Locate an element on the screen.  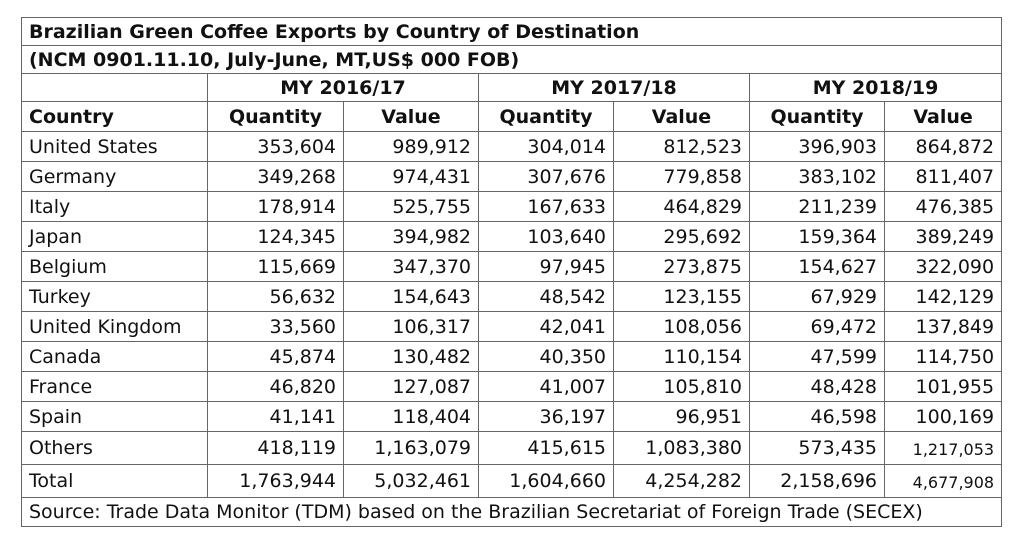
value-cell: 1,163,079 is located at coordinates (411, 448).